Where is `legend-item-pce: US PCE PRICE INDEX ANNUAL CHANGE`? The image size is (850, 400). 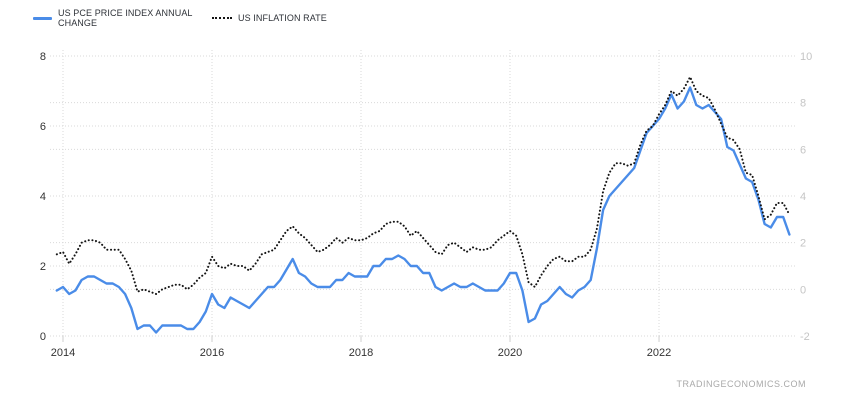
legend-item-pce: US PCE PRICE INDEX ANNUAL CHANGE is located at coordinates (118, 18).